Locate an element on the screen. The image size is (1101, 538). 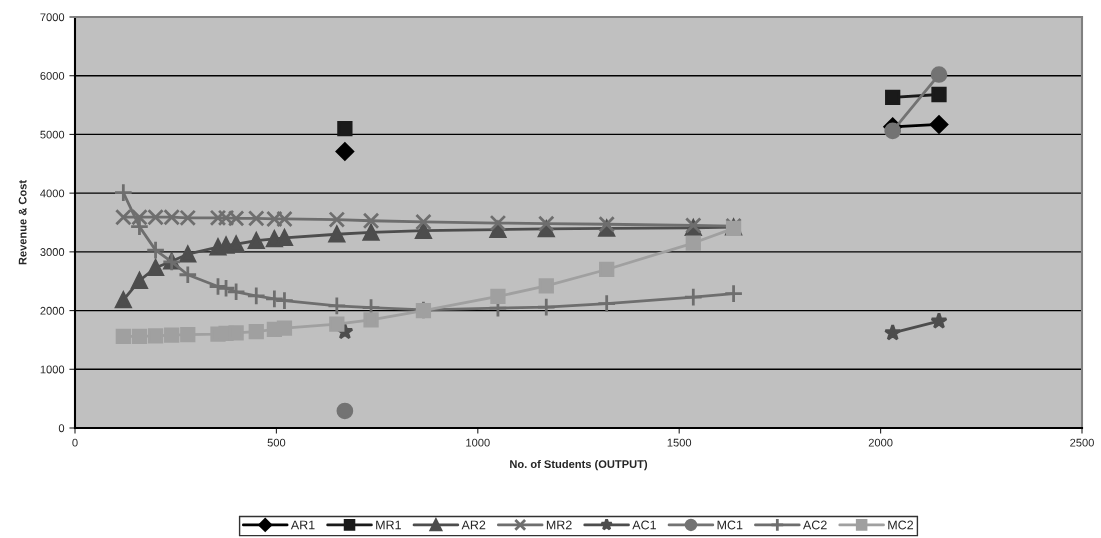
x-tick-label: 1500 is located at coordinates (679, 442).